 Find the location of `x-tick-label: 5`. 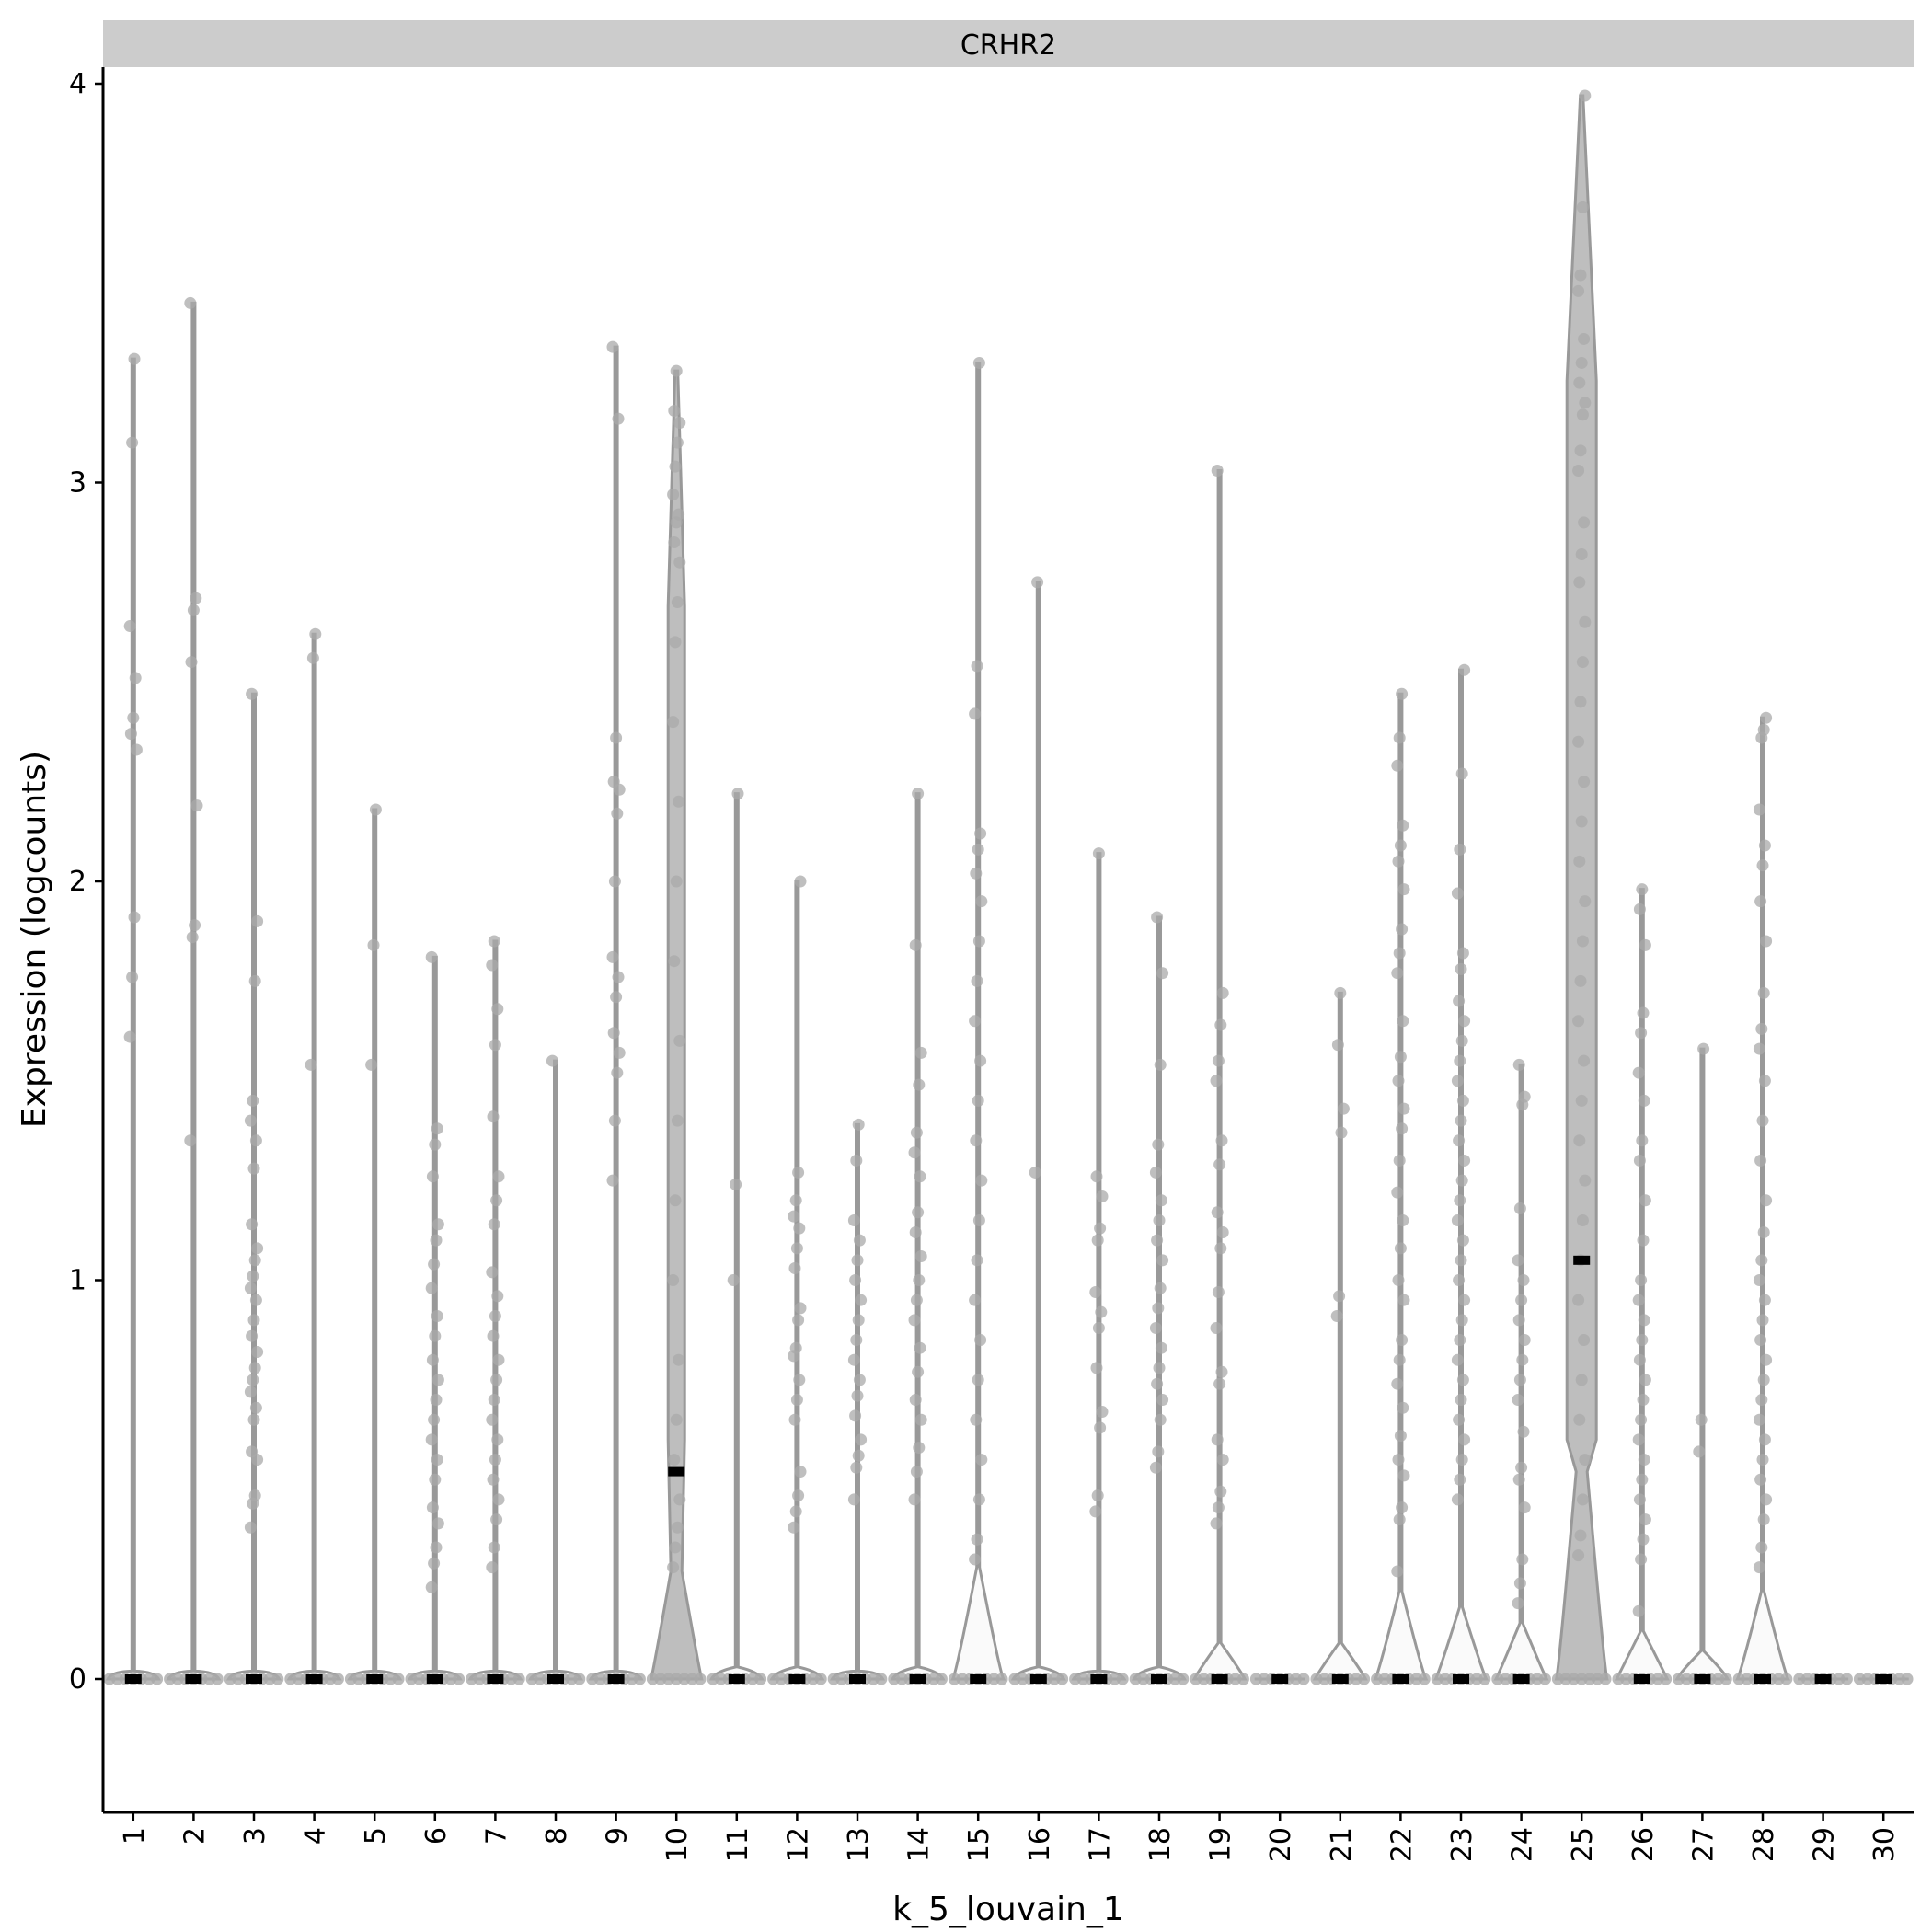

x-tick-label: 5 is located at coordinates (376, 1836).